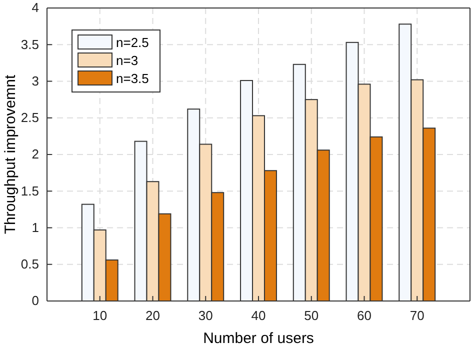  What do you see at coordinates (127, 60) in the screenshot?
I see `legend-label: n=3` at bounding box center [127, 60].